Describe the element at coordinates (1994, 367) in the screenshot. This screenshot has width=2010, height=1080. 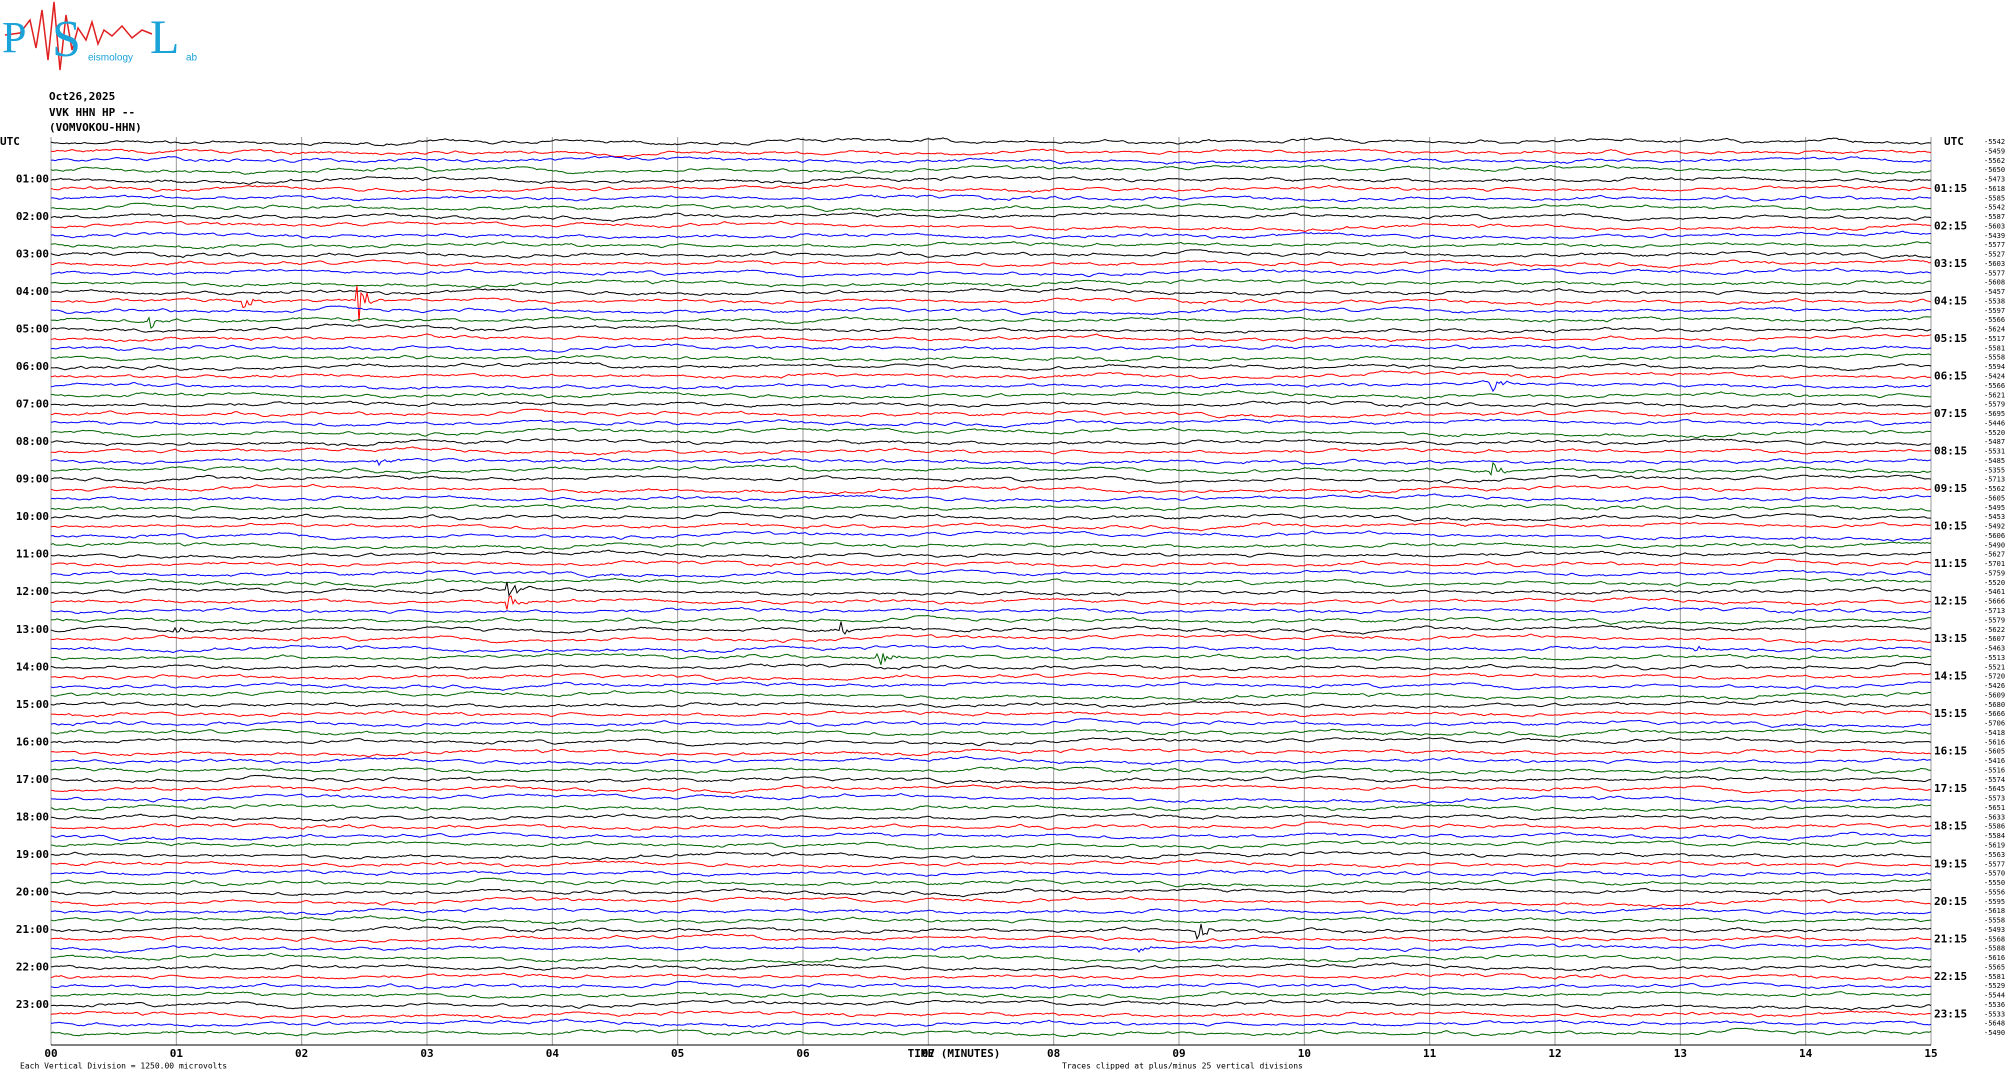
I see `trace-offset: -5594` at that location.